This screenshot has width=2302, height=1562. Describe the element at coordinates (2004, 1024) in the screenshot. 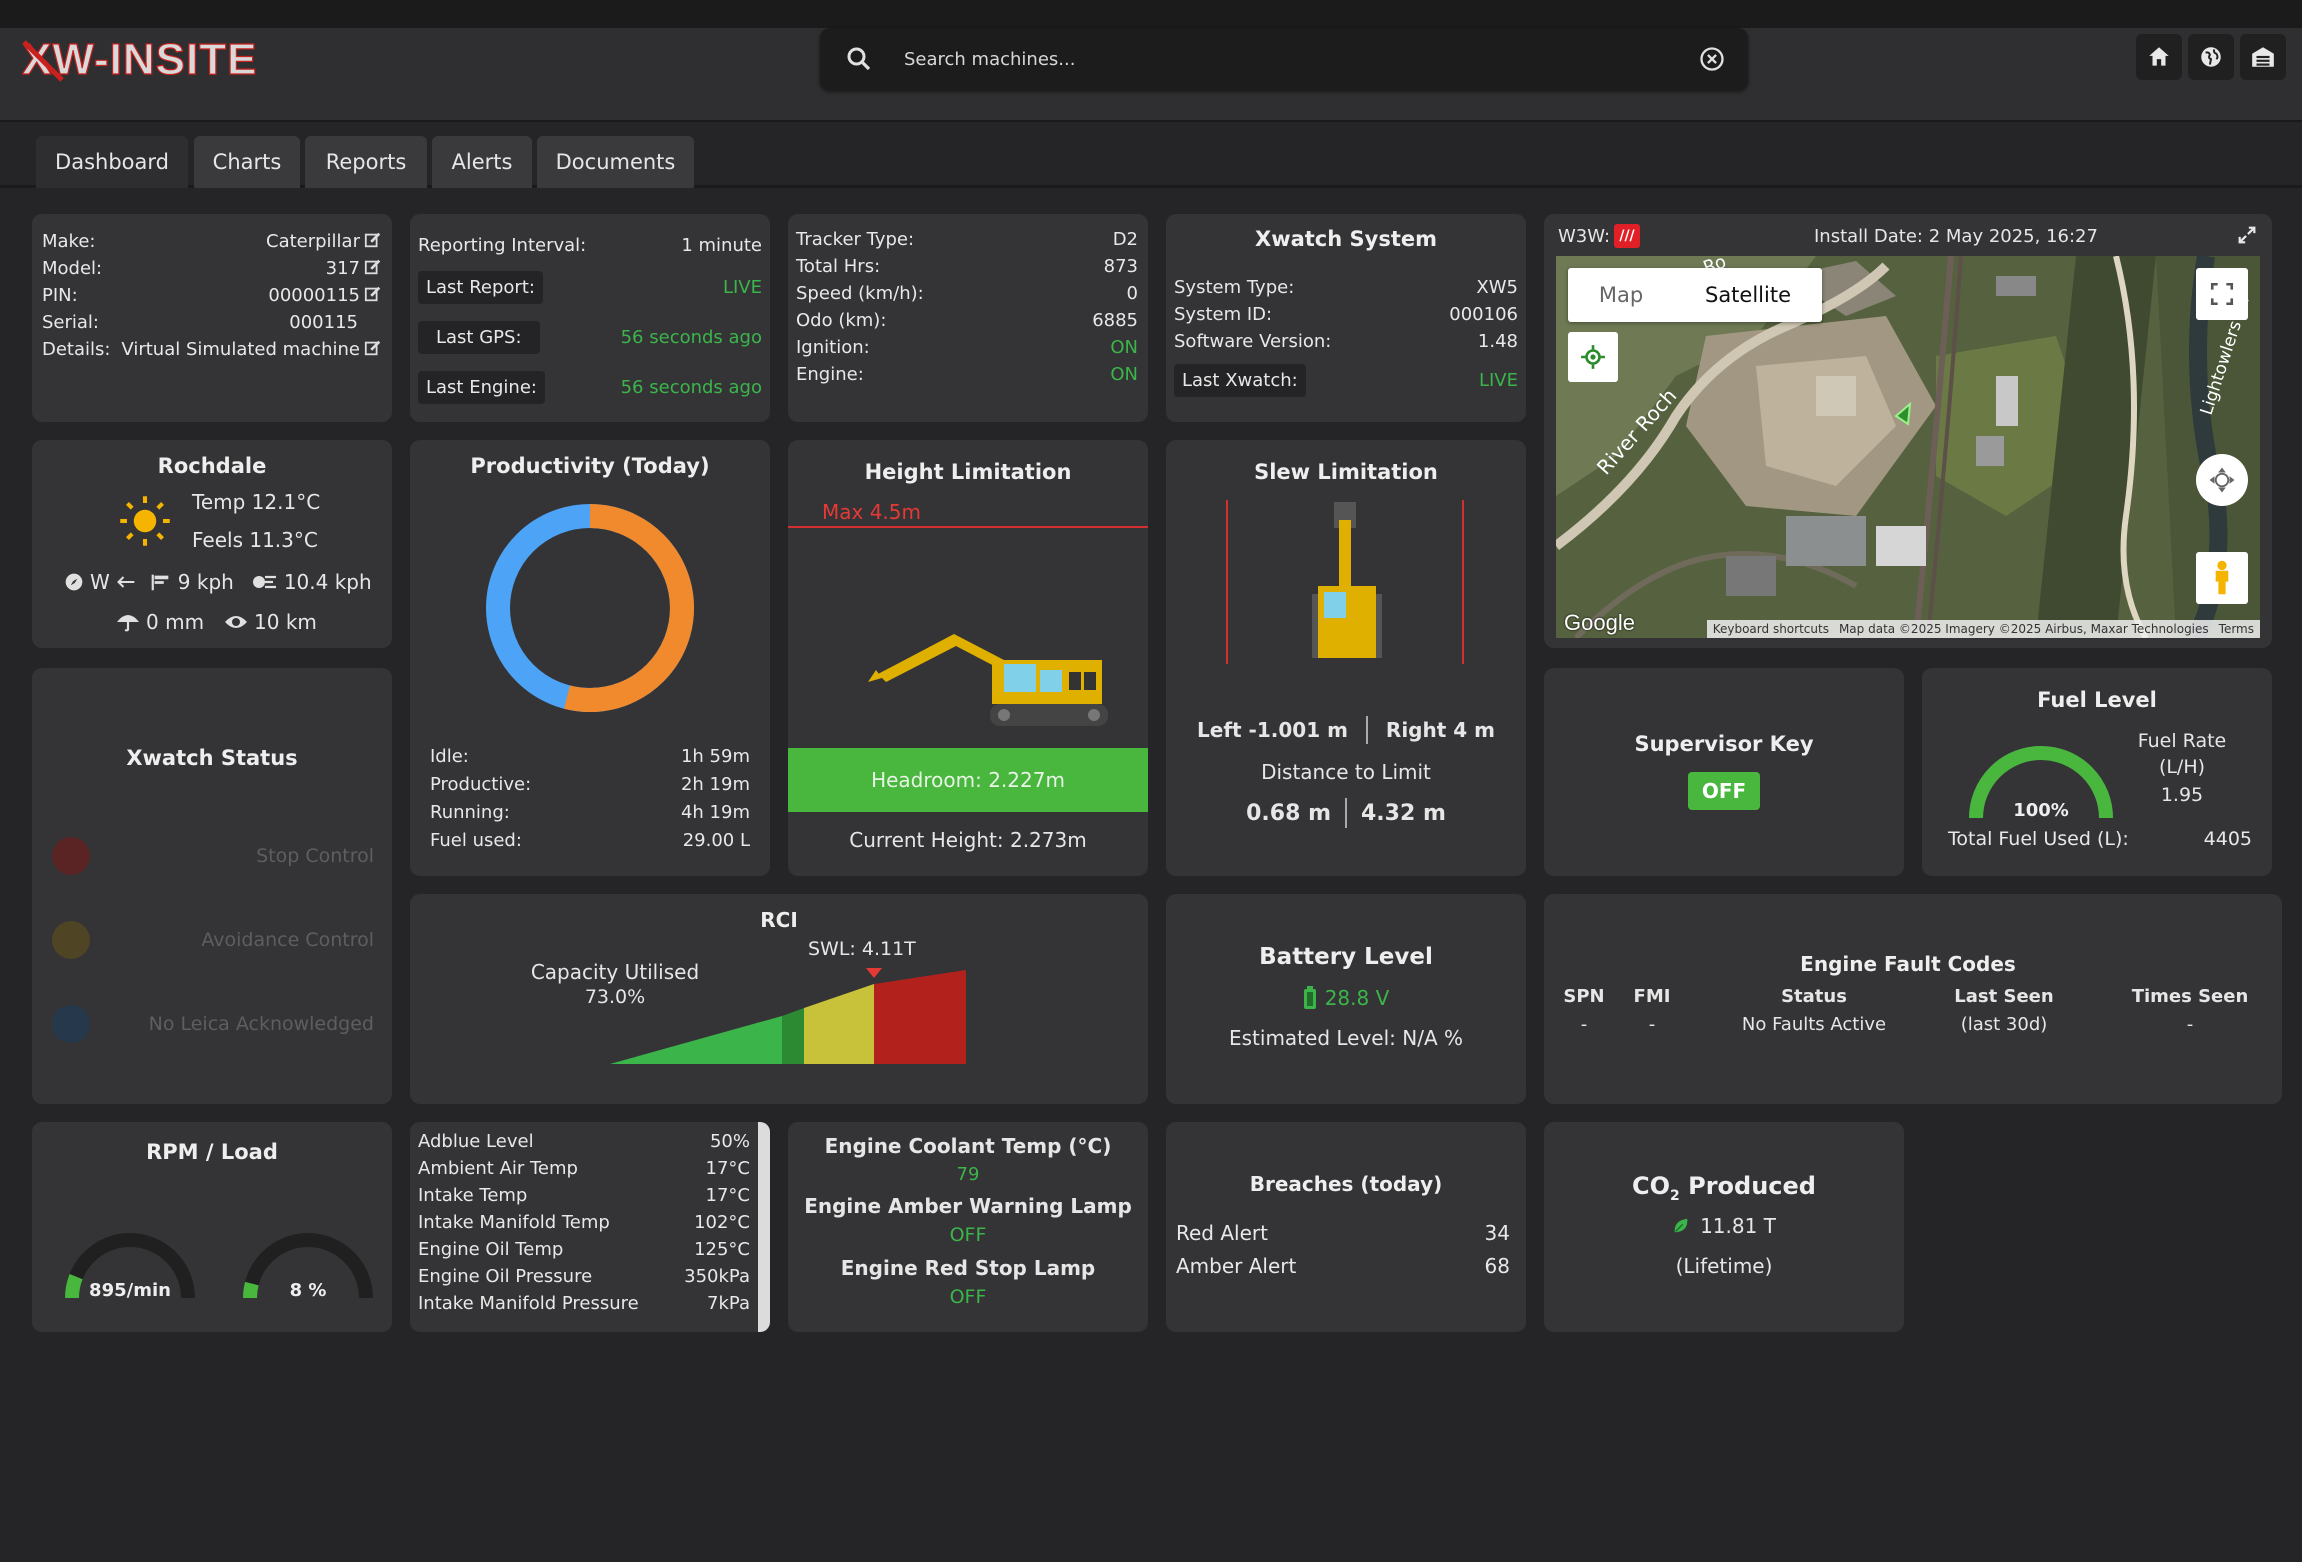

I see `fault-header-last-seen-sub: (last 30d)` at that location.